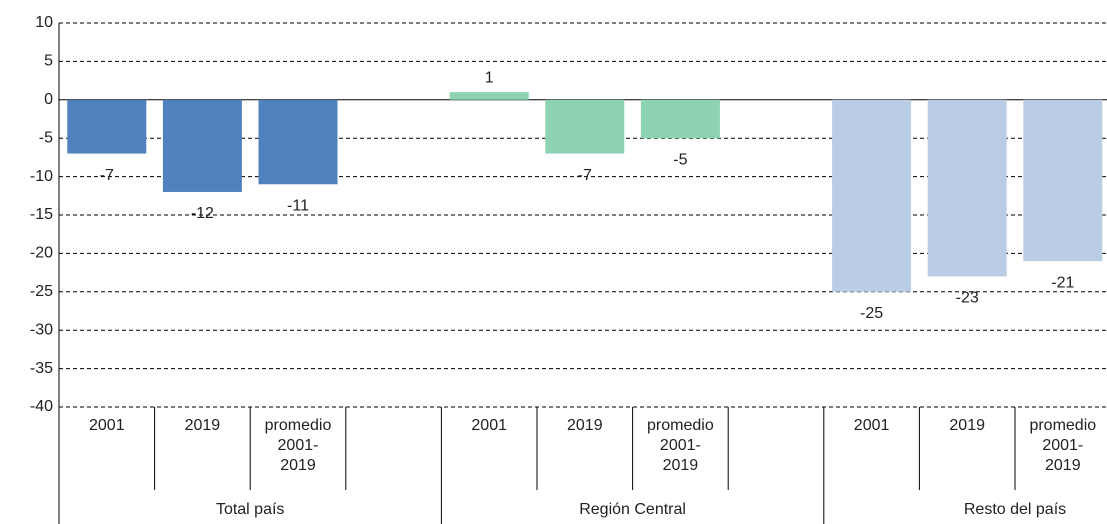 Image resolution: width=1107 pixels, height=524 pixels. Describe the element at coordinates (632, 509) in the screenshot. I see `group-label: Región Central` at that location.